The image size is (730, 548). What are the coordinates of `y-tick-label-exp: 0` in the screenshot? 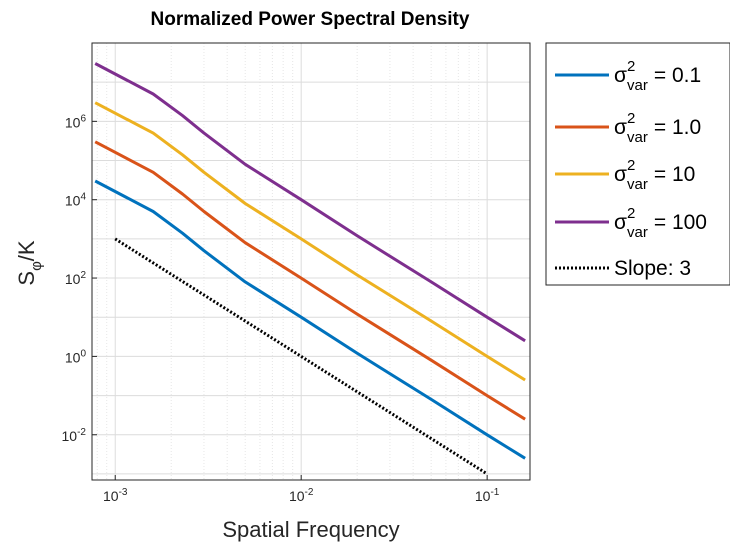 It's located at (83, 353).